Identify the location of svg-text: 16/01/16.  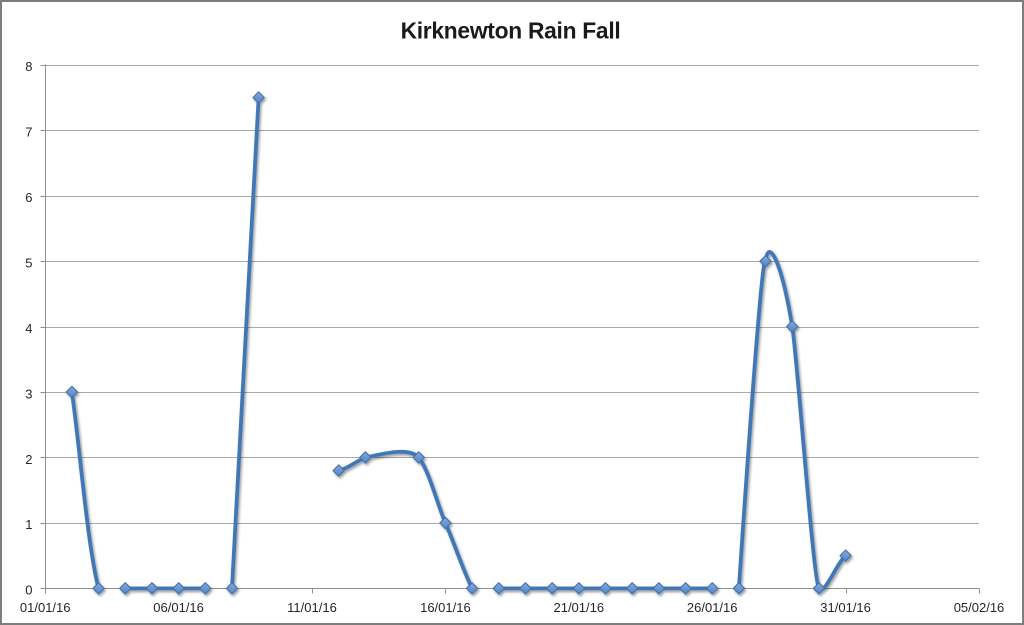
(445, 607).